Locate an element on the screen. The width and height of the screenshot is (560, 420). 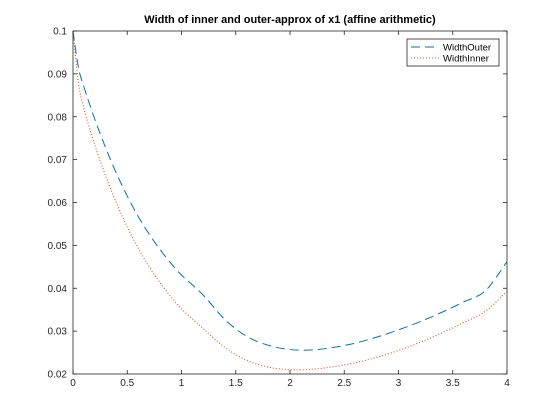
y-tick-label: 0.05 is located at coordinates (58, 246).